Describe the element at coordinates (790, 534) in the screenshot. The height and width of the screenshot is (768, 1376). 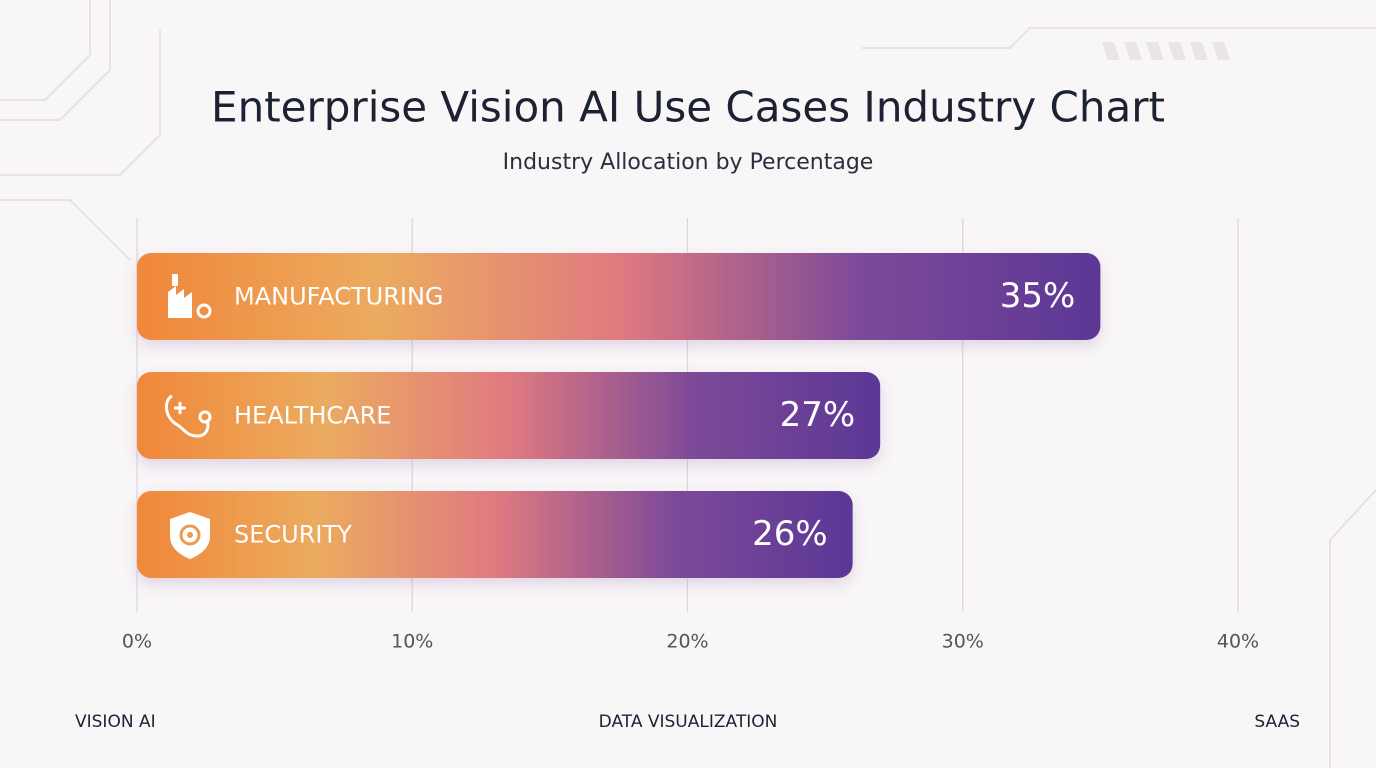
I see `bar-value-label: 26%` at that location.